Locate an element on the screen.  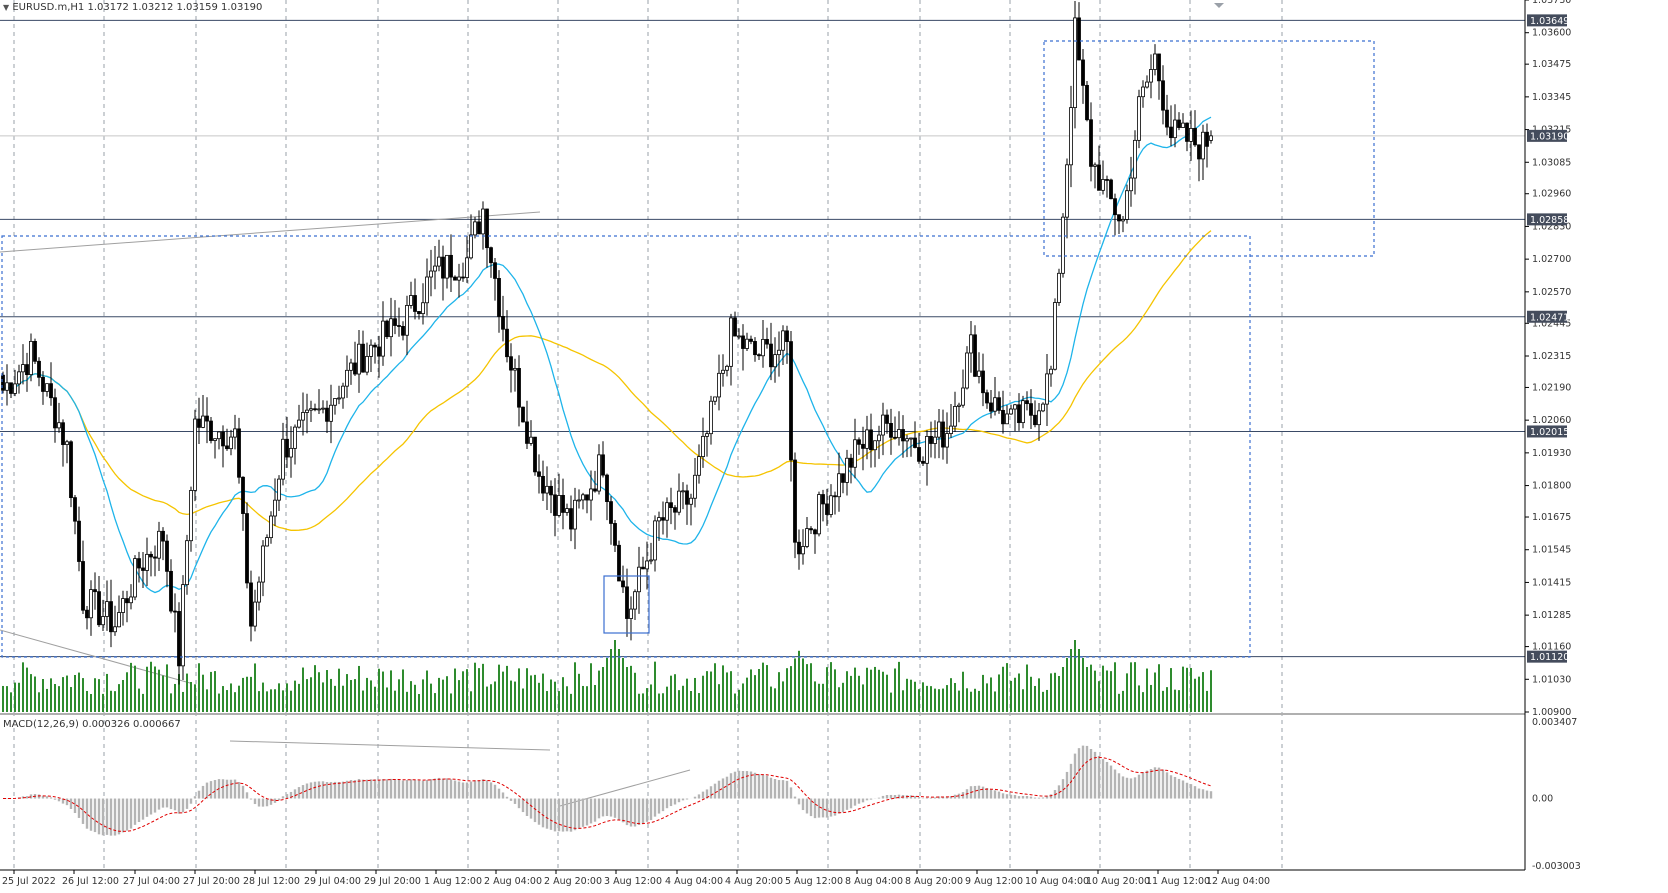
time-tick-label: 1 Aug 12:00 is located at coordinates (453, 881).